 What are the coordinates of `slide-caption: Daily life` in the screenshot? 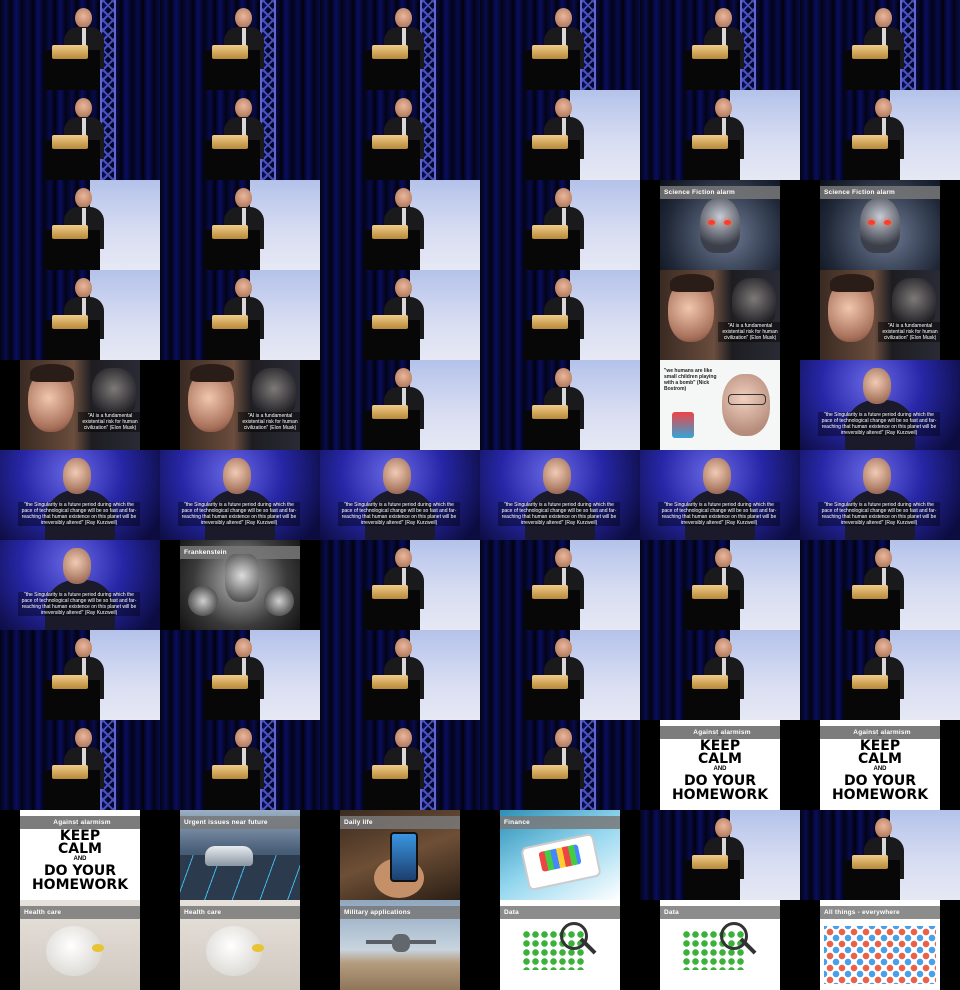 It's located at (400, 822).